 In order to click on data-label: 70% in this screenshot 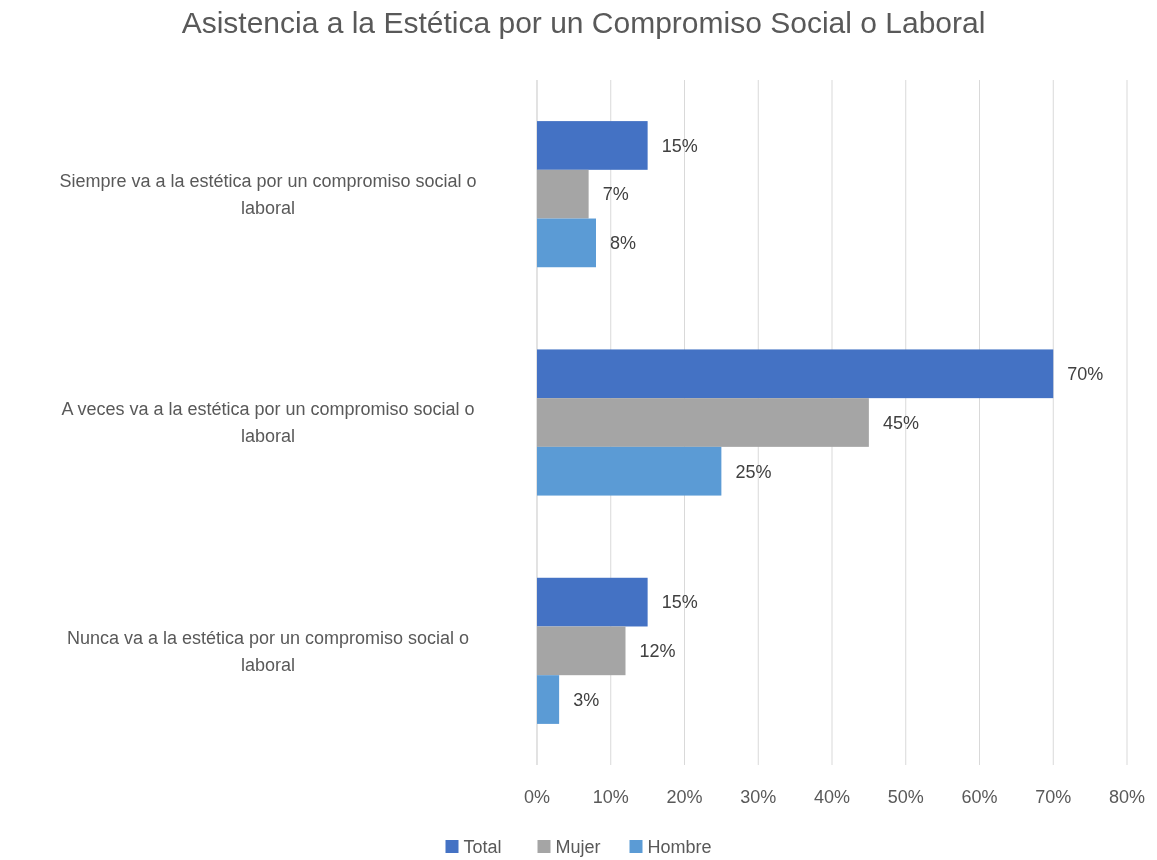, I will do `click(1085, 374)`.